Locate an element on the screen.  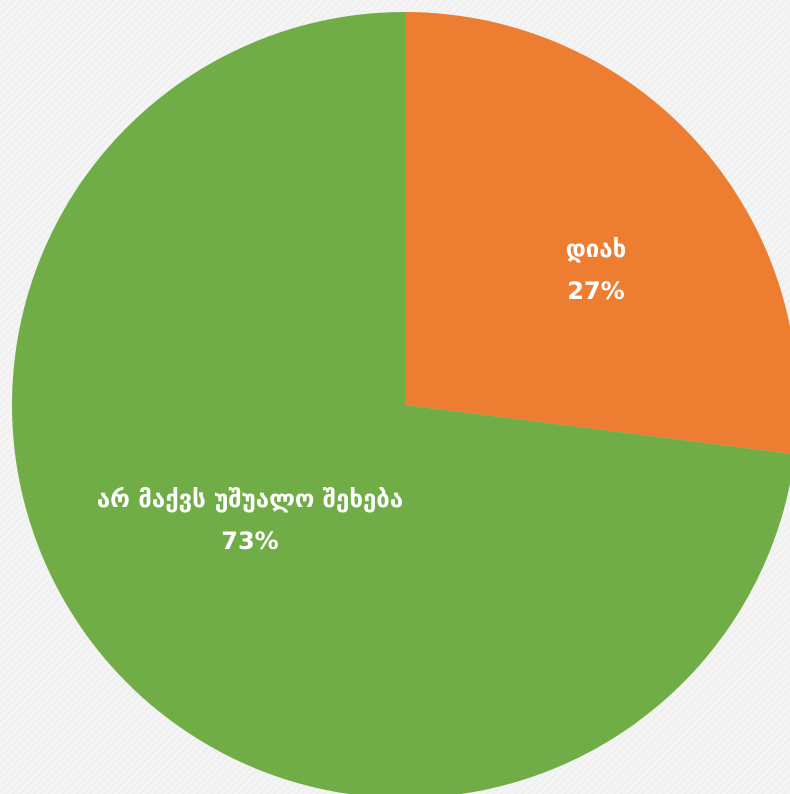
slice-category-label-1: არ მაქვს უშუალო შეხება is located at coordinates (250, 499).